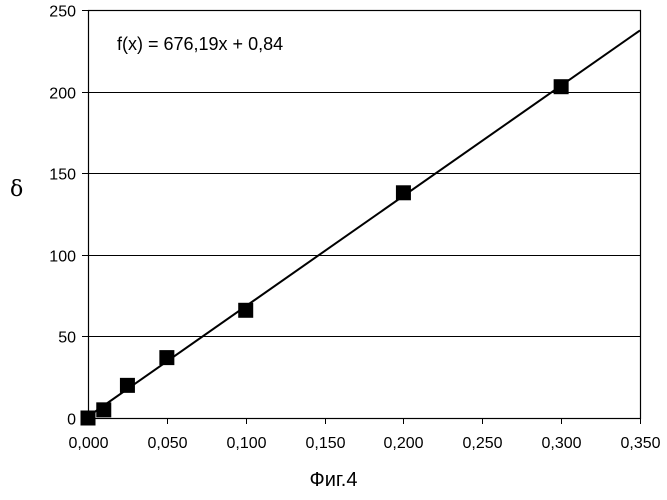  I want to click on x-tick-label: 0,200, so click(403, 443).